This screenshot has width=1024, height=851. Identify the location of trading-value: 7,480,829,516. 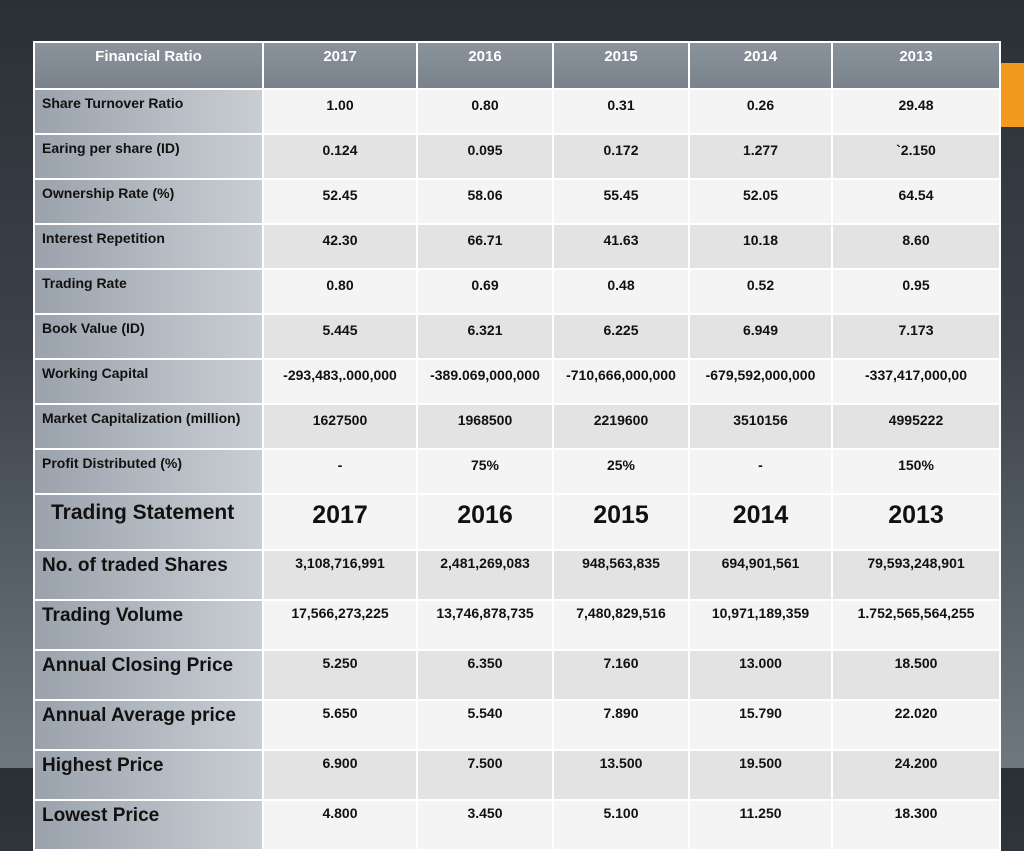
(621, 625).